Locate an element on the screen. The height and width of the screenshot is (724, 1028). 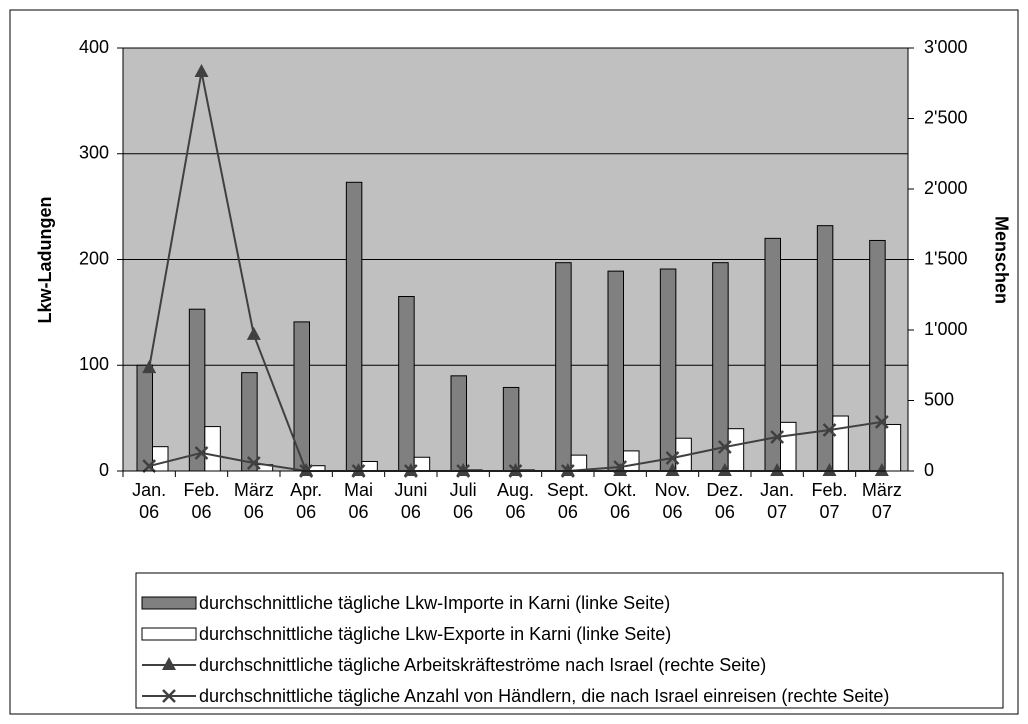
y-tick-label: 400 is located at coordinates (94, 47).